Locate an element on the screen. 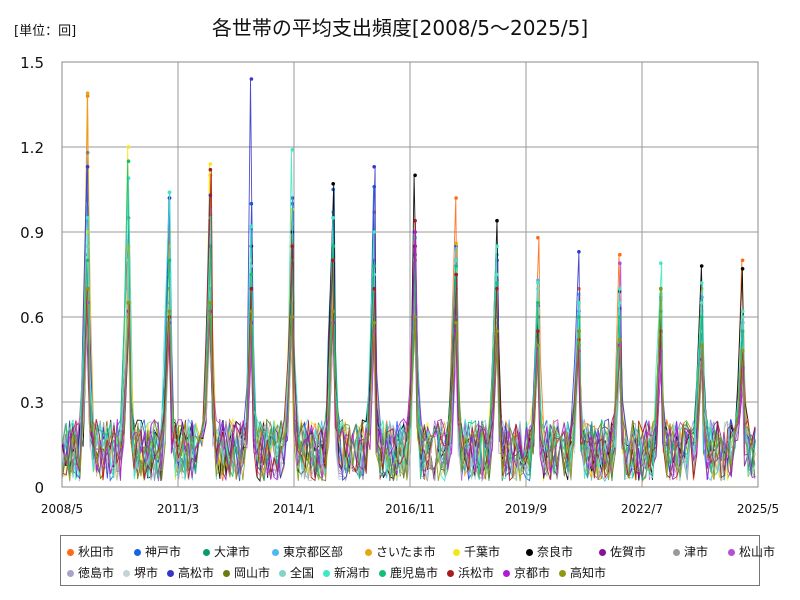 This screenshot has height=600, width=800. x-tick-label: 2016/11 is located at coordinates (410, 509).